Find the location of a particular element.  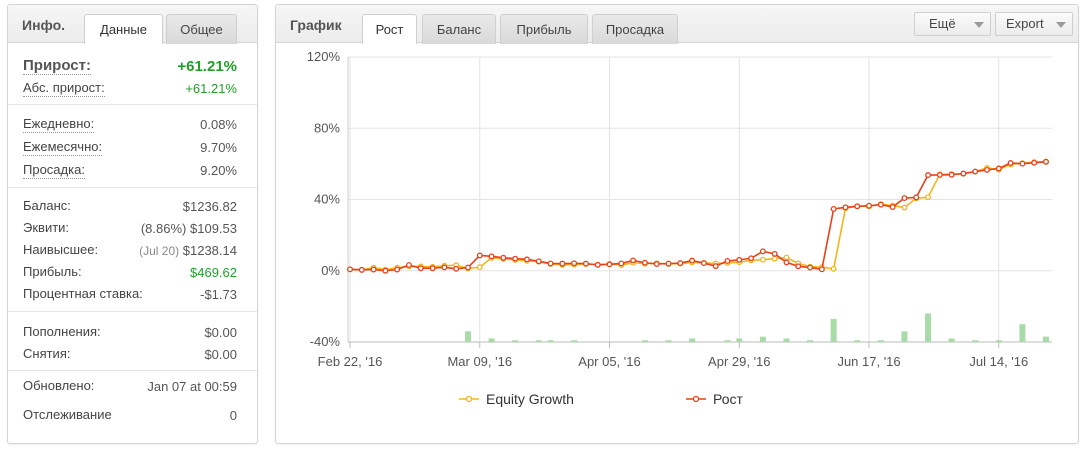

chart-title: График is located at coordinates (316, 25).